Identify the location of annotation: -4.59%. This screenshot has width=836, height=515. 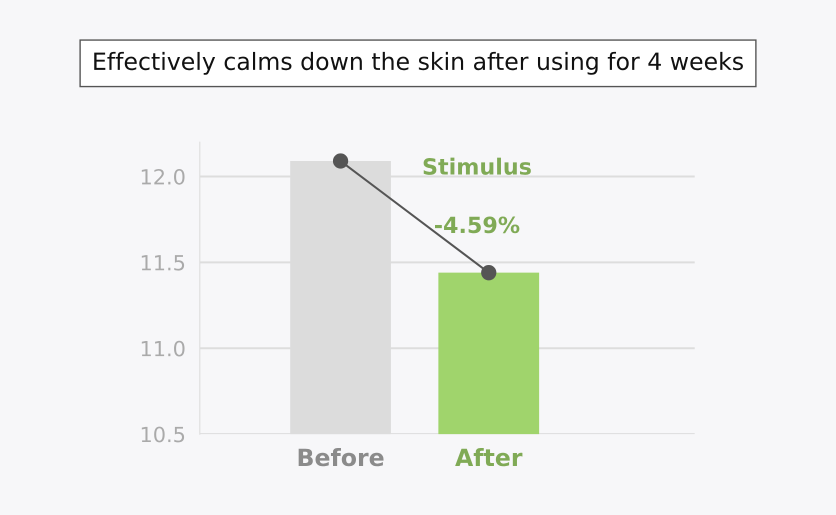
(477, 225).